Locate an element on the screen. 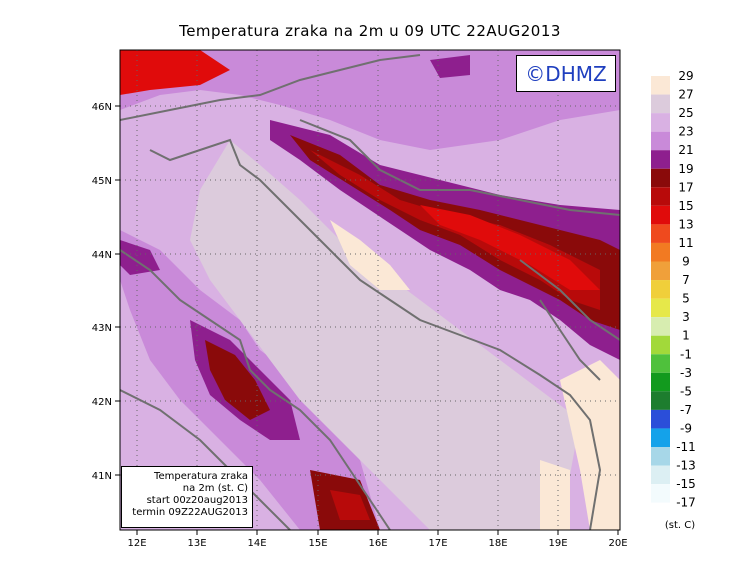  lat-tick-label: 43N is located at coordinates (102, 328).